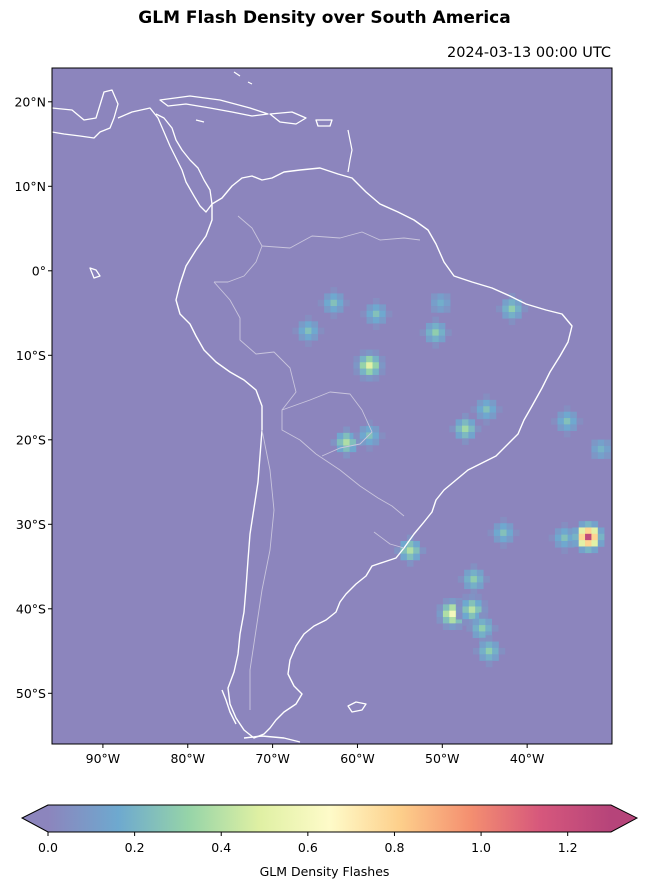 This screenshot has width=649, height=890. Describe the element at coordinates (357, 758) in the screenshot. I see `lon-tick-label: 60°W` at that location.